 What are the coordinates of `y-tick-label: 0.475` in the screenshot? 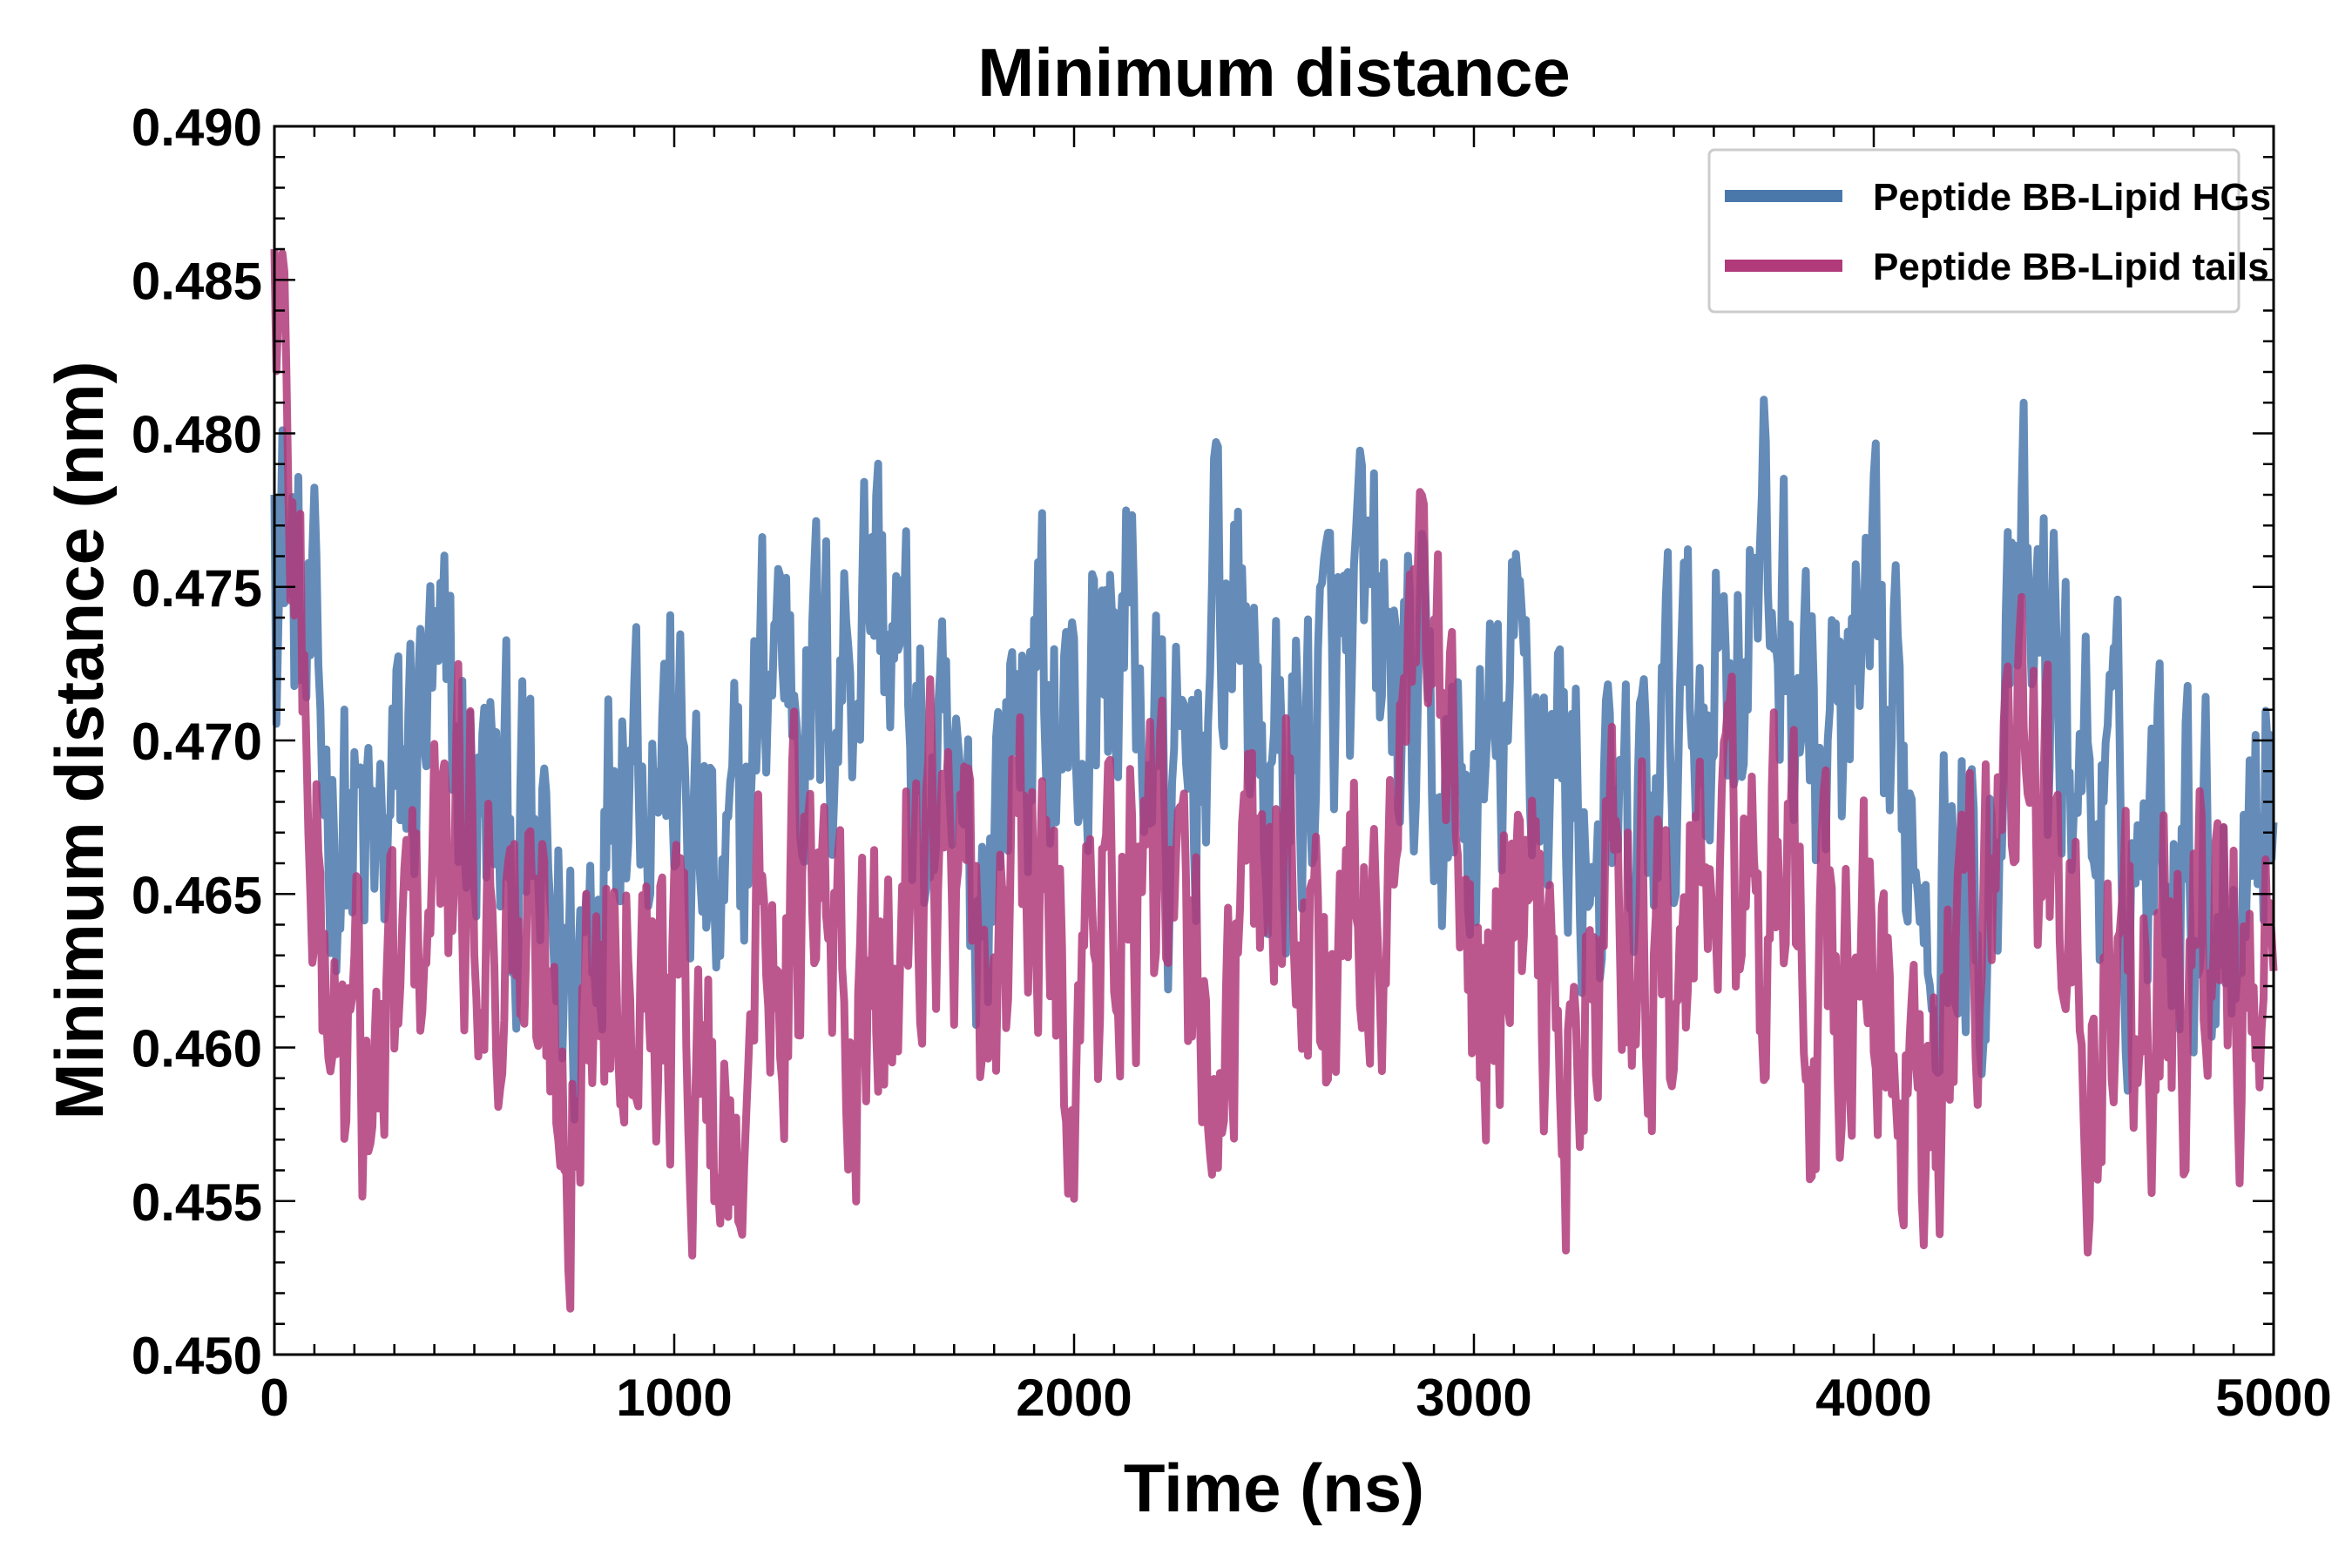 It's located at (197, 588).